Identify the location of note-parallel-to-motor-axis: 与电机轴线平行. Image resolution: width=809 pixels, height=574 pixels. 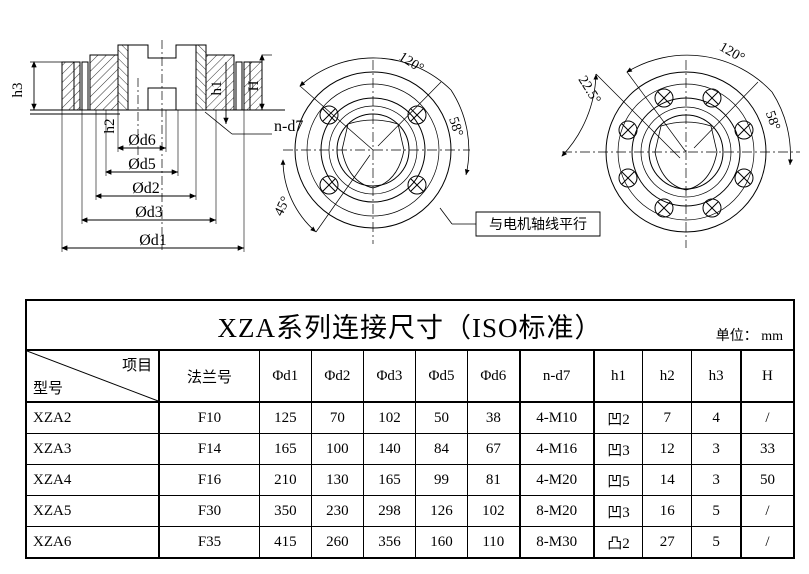
(538, 225).